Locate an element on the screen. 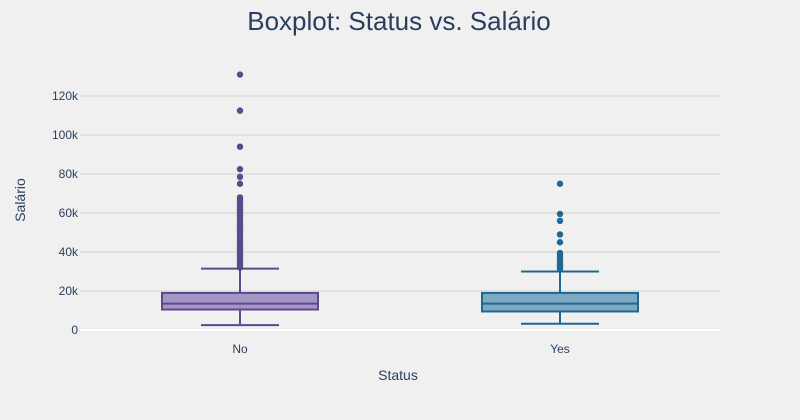 Image resolution: width=800 pixels, height=420 pixels. x-tick-label: Yes is located at coordinates (560, 349).